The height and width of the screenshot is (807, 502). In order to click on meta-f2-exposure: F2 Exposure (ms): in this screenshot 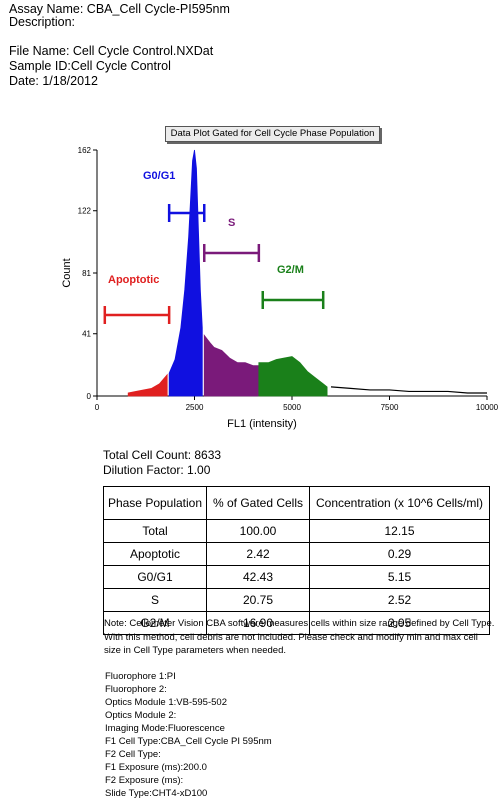, I will do `click(144, 780)`.